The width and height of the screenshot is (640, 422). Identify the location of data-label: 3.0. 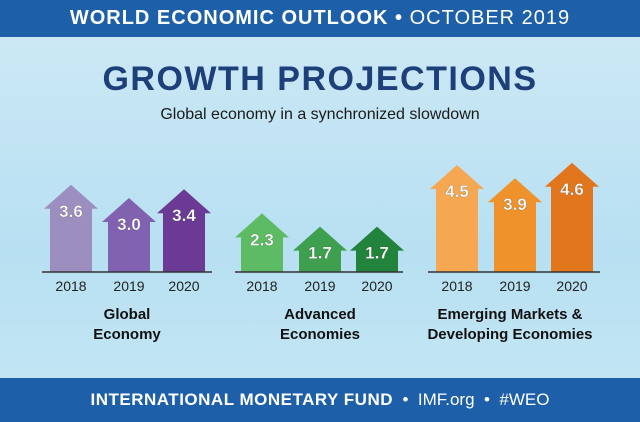
(129, 224).